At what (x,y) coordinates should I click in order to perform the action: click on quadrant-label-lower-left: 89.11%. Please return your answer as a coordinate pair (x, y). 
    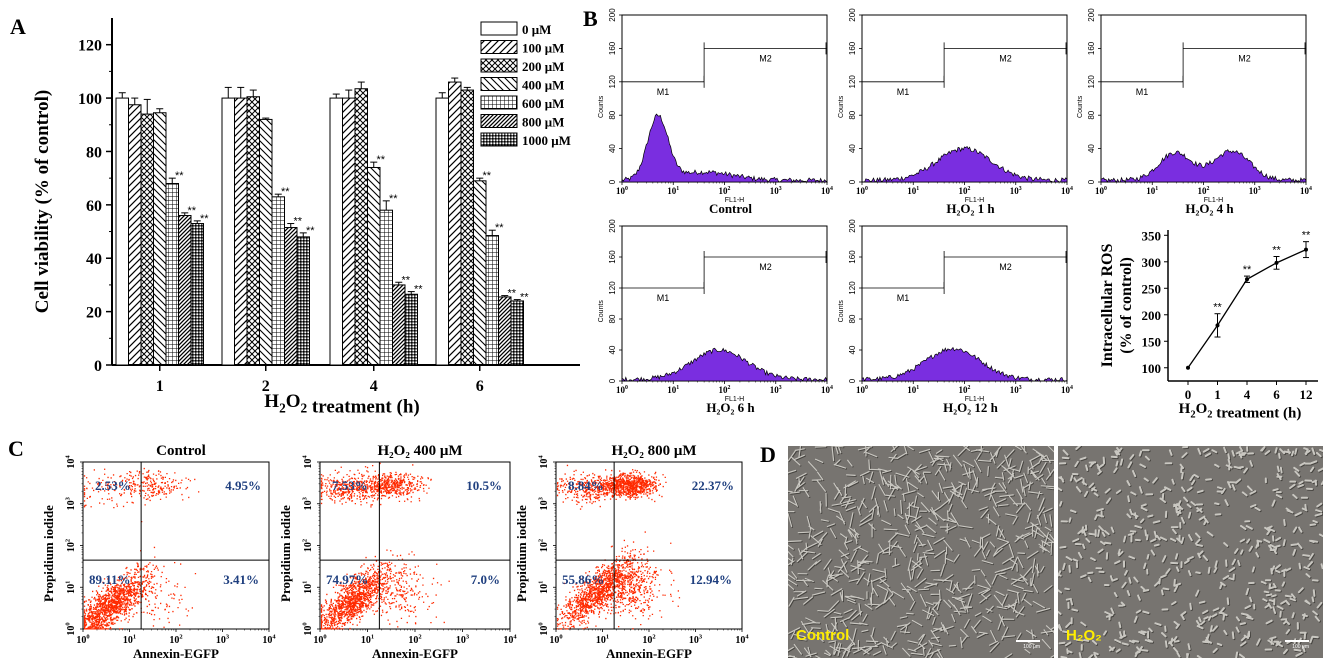
    Looking at the image, I should click on (110, 579).